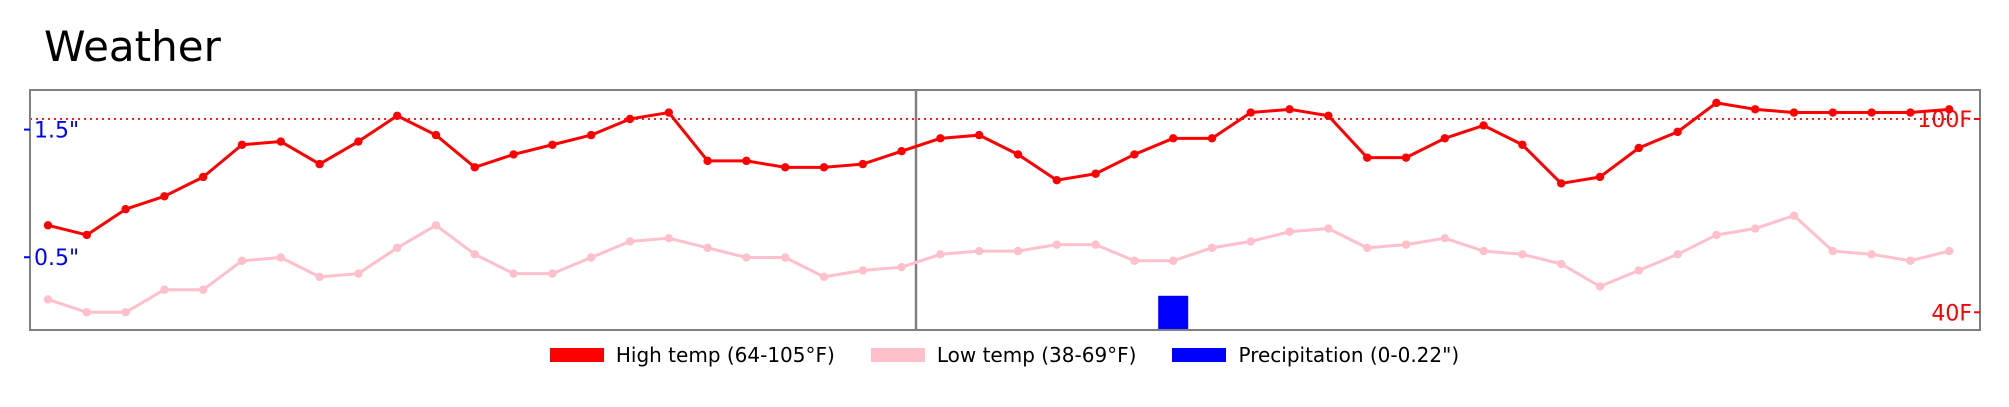  Describe the element at coordinates (56, 258) in the screenshot. I see `precip-tick-label: 0.5"` at that location.